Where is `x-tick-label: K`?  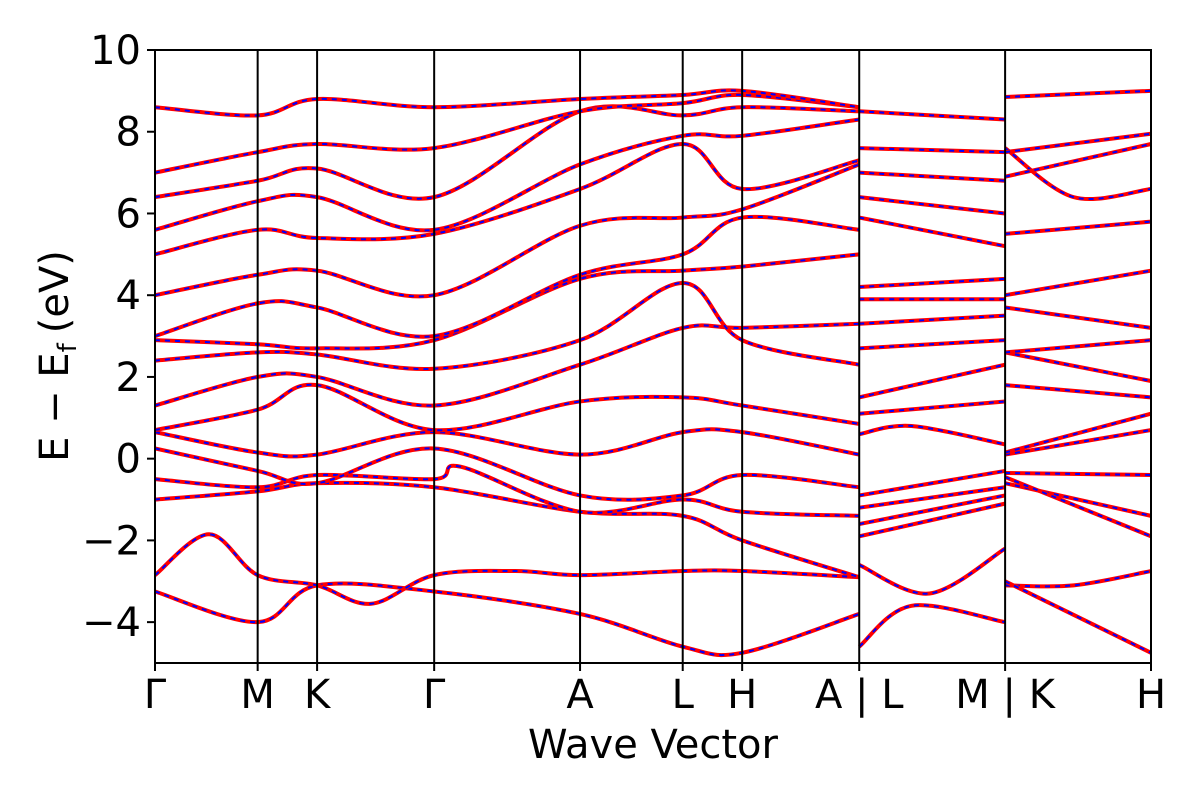
x-tick-label: K is located at coordinates (318, 695).